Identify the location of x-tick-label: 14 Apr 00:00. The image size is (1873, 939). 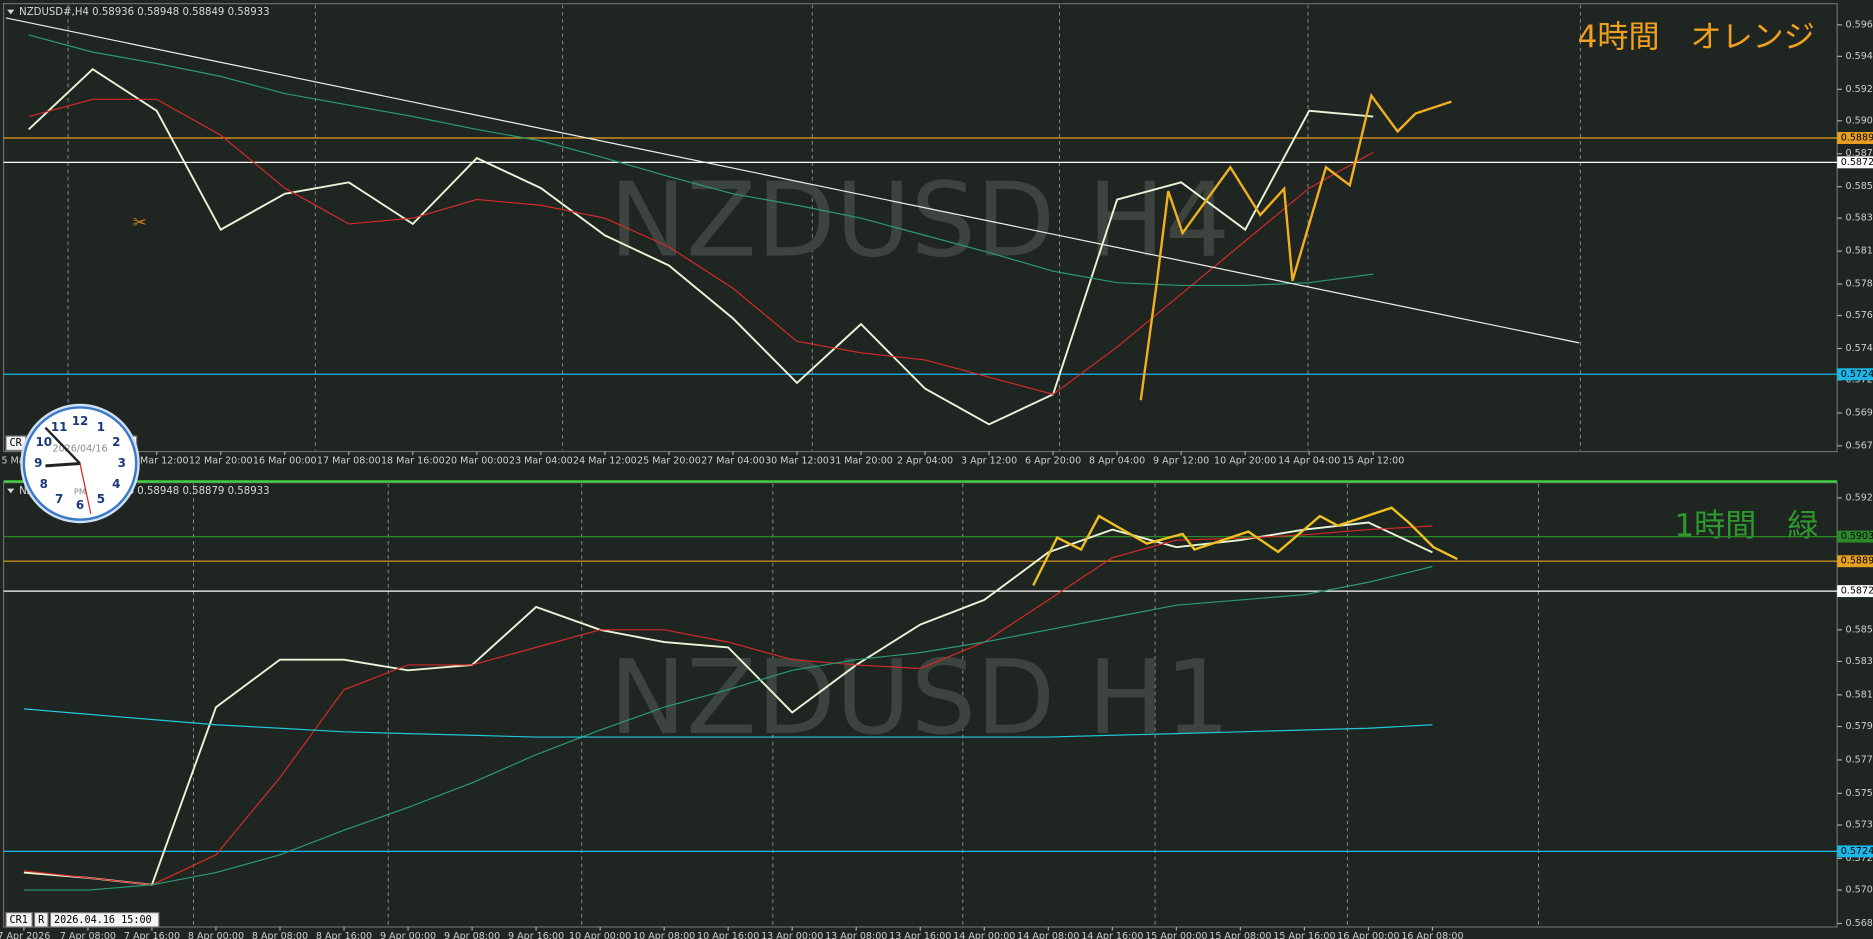
(984, 935).